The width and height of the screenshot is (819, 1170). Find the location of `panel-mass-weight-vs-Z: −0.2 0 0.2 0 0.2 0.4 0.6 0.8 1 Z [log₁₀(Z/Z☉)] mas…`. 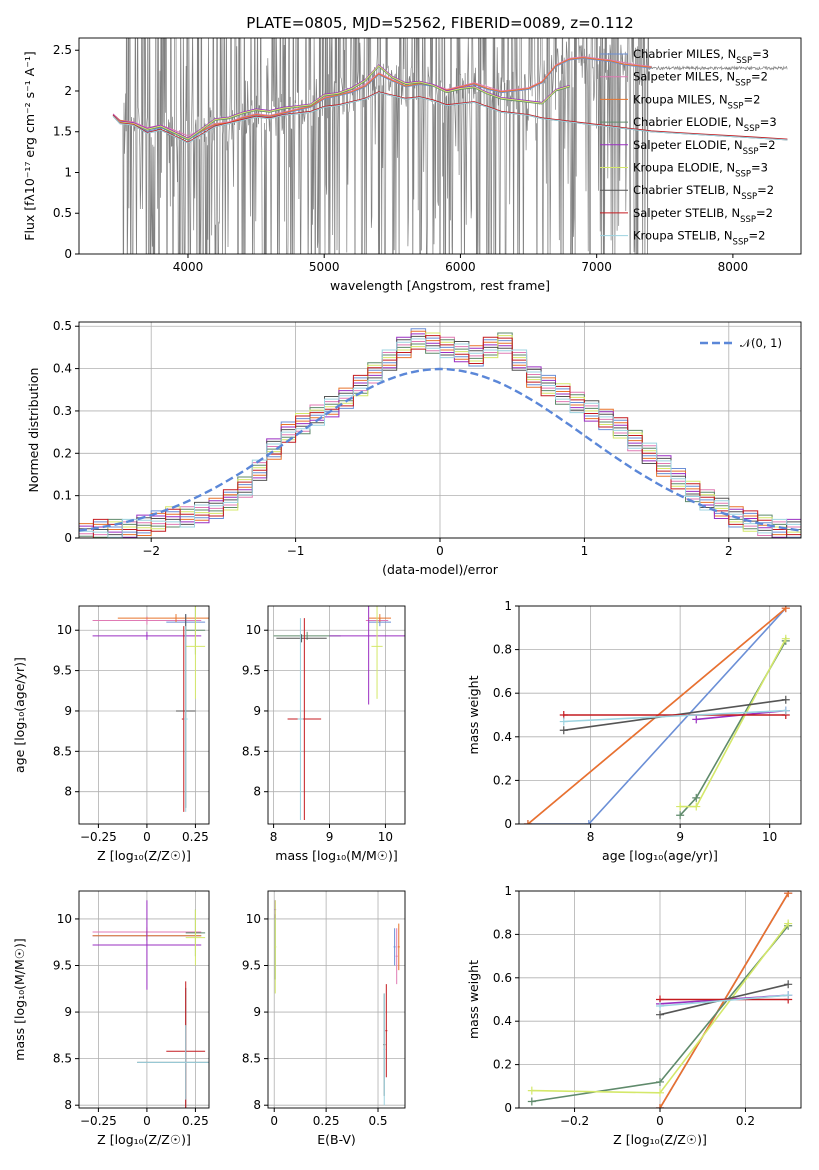

panel-mass-weight-vs-Z: −0.2 0 0.2 0 0.2 0.4 0.6 0.8 1 Z [log₁₀(Z/Z☉)] mas… is located at coordinates (634, 1015).